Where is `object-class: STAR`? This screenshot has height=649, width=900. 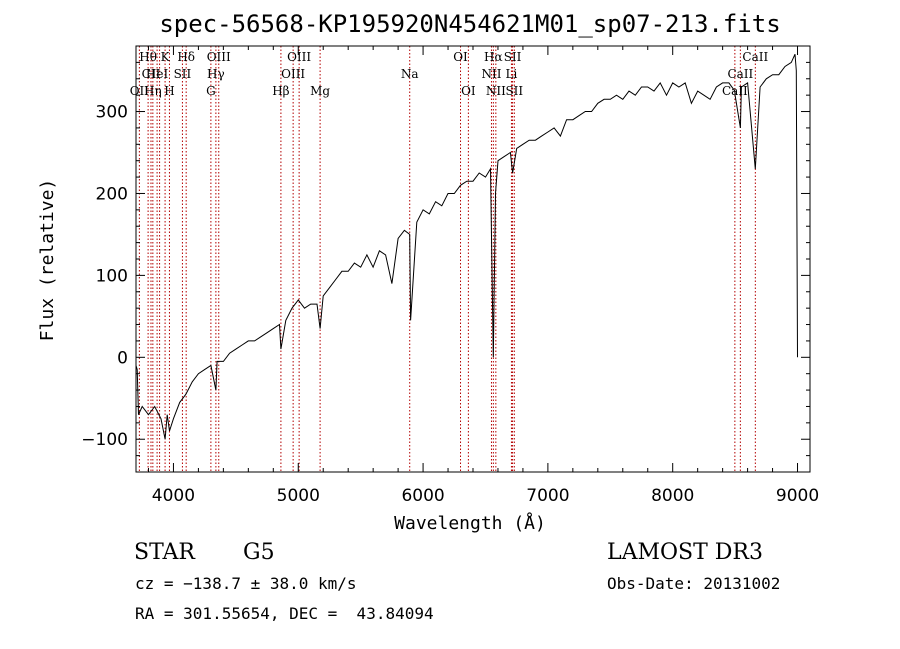 object-class: STAR is located at coordinates (164, 552).